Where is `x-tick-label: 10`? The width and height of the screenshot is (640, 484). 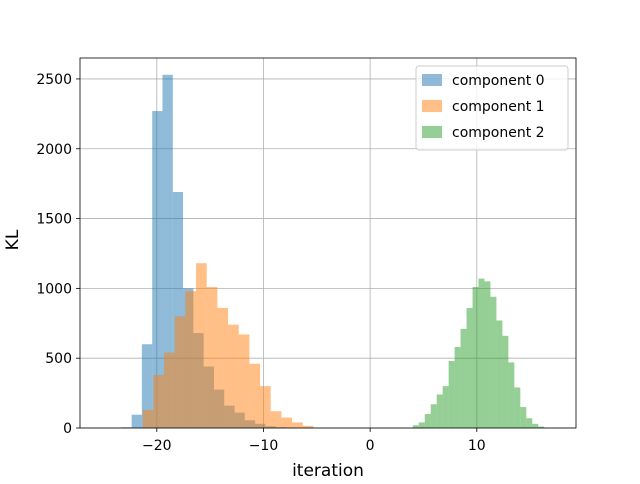 x-tick-label: 10 is located at coordinates (477, 446).